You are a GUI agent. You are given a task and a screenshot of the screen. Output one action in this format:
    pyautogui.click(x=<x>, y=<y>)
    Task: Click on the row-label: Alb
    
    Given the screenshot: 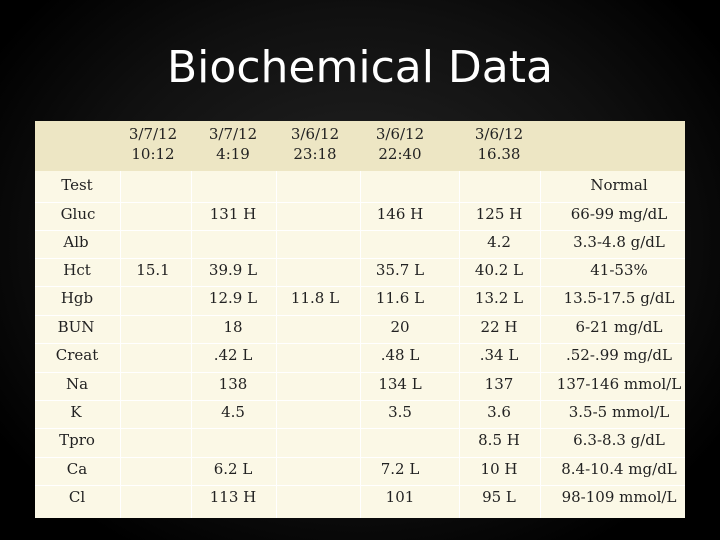 What is the action you would take?
    pyautogui.click(x=76, y=242)
    